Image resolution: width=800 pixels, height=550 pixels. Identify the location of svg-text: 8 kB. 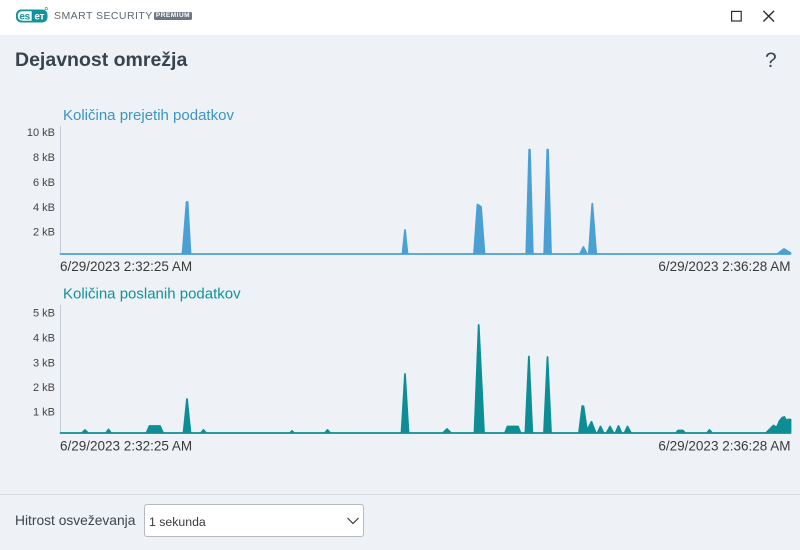
(44, 158).